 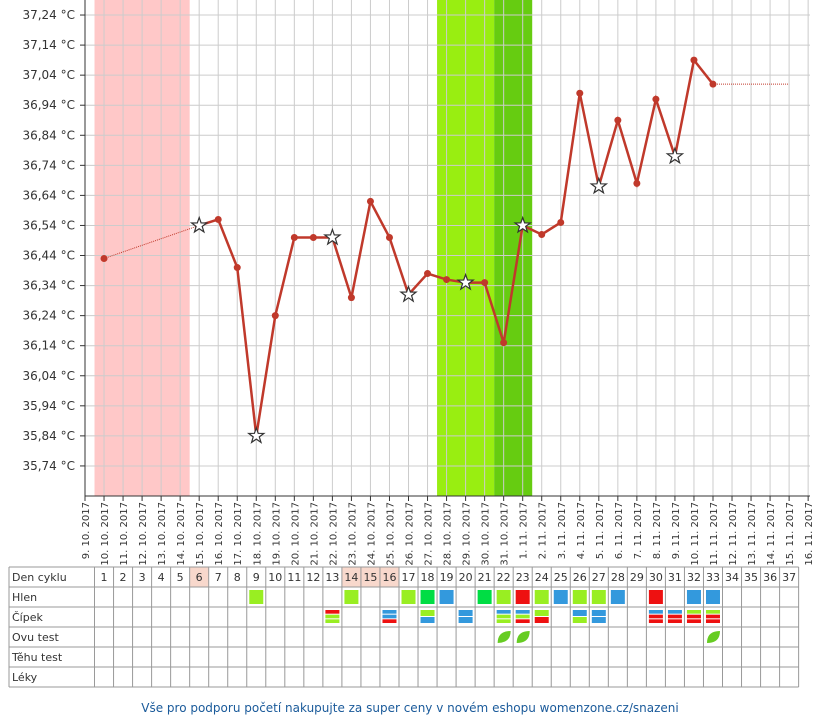 I want to click on y-tick-label: 37,04 °C, so click(x=48, y=75).